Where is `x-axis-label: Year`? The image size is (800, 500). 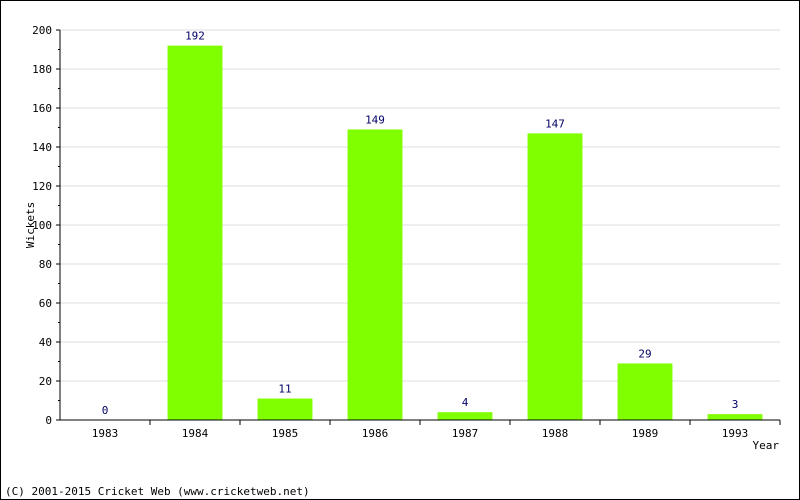 x-axis-label: Year is located at coordinates (766, 445).